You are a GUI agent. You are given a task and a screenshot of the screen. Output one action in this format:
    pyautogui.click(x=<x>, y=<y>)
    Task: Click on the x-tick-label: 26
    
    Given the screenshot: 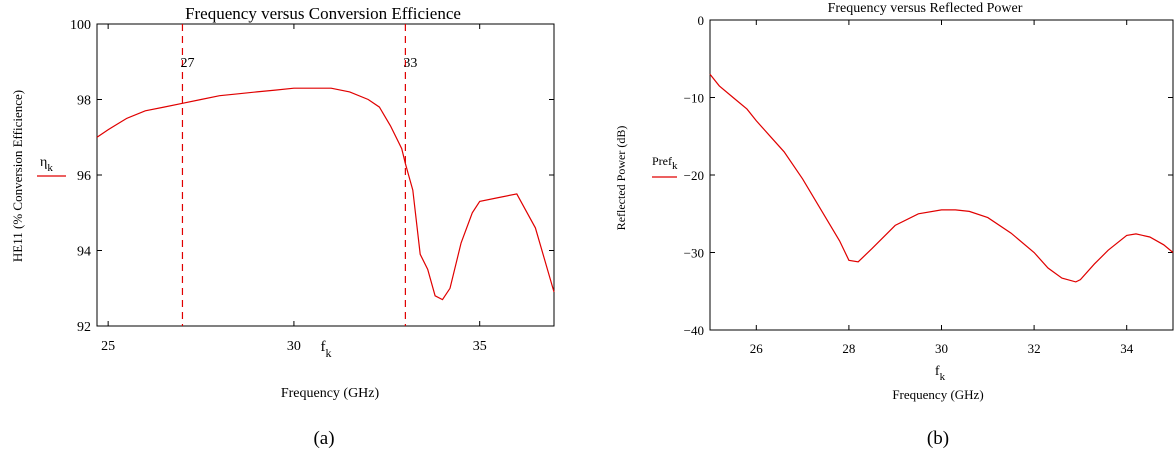 What is the action you would take?
    pyautogui.click(x=757, y=348)
    